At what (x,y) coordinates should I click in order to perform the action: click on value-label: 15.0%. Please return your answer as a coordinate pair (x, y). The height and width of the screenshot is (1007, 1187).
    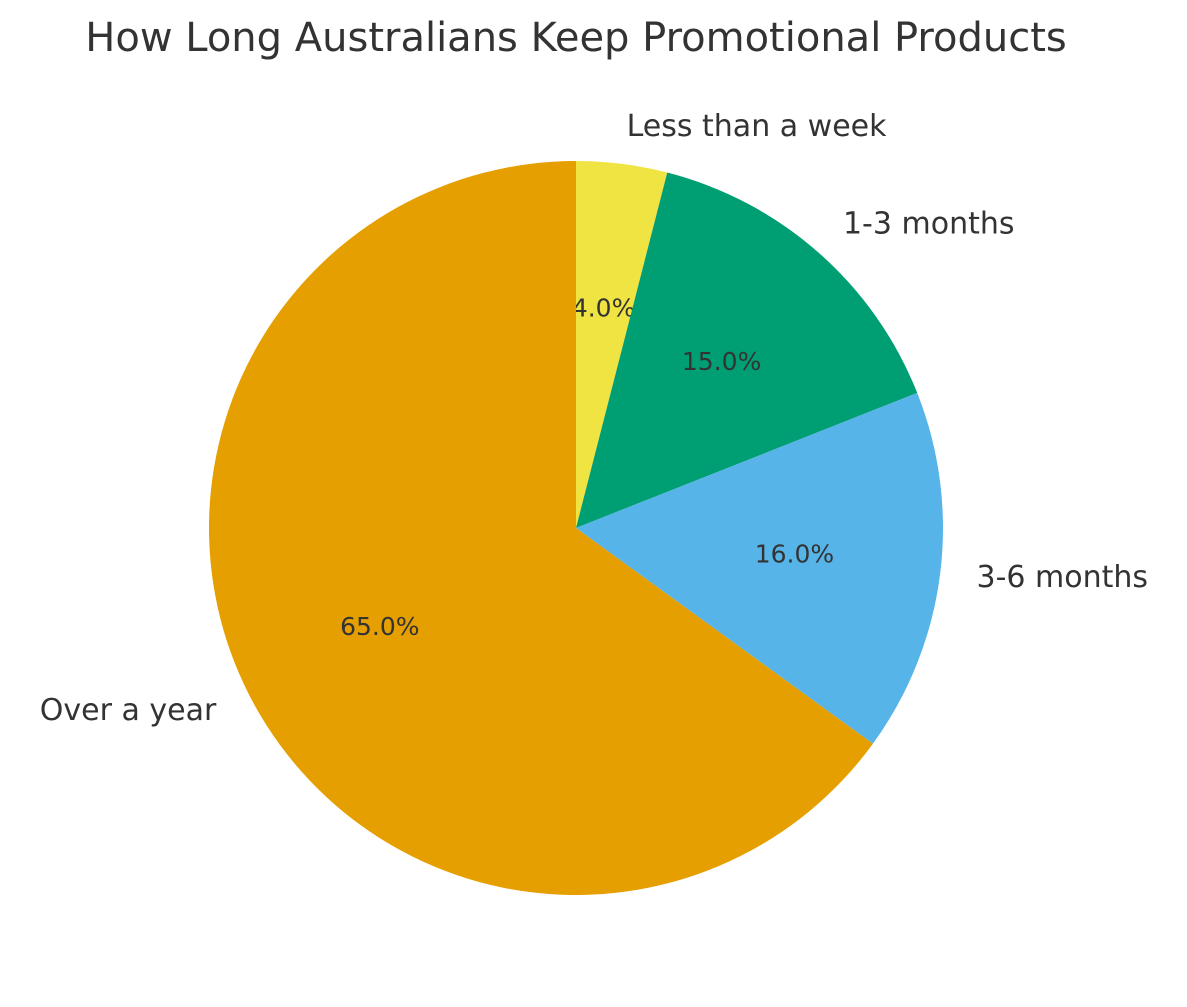
    Looking at the image, I should click on (721, 361).